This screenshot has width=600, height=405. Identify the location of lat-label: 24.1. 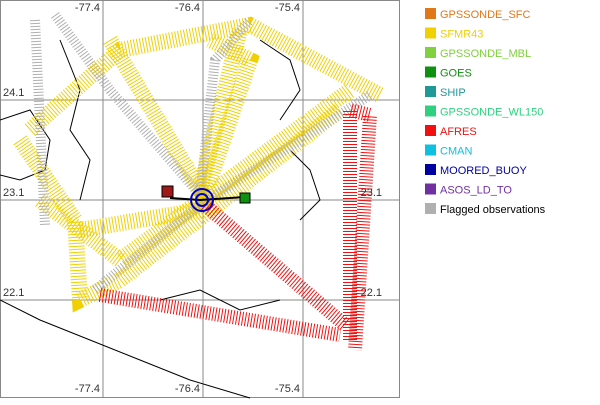
(13, 93).